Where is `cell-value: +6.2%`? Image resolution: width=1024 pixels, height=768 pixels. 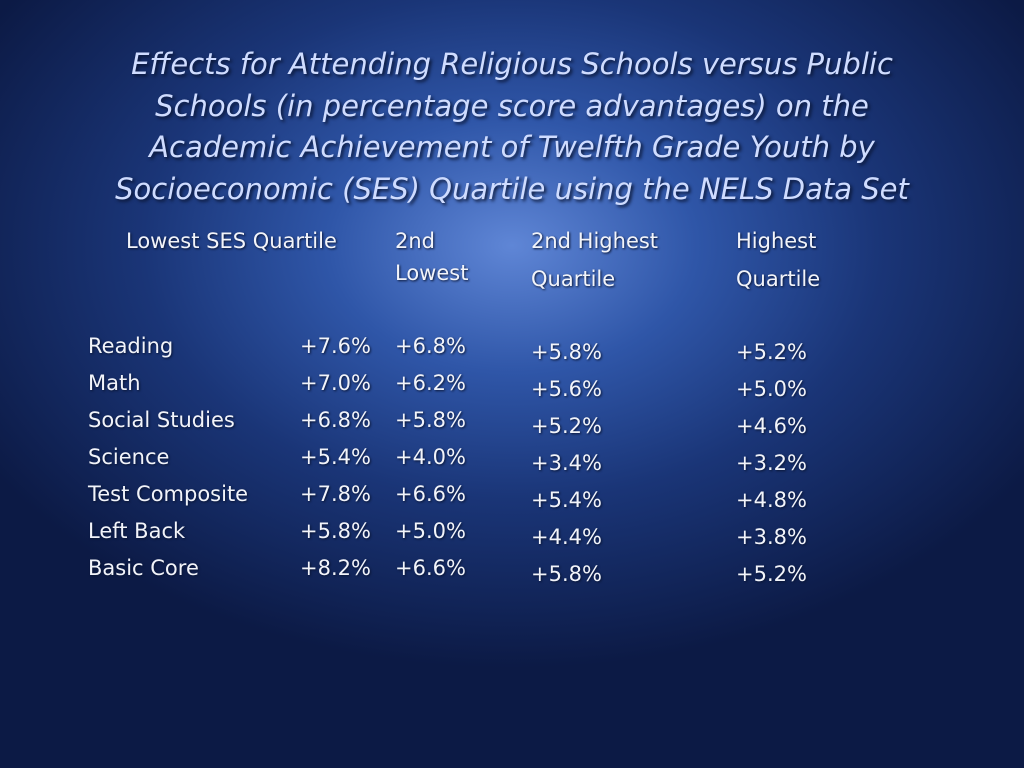 cell-value: +6.2% is located at coordinates (430, 383).